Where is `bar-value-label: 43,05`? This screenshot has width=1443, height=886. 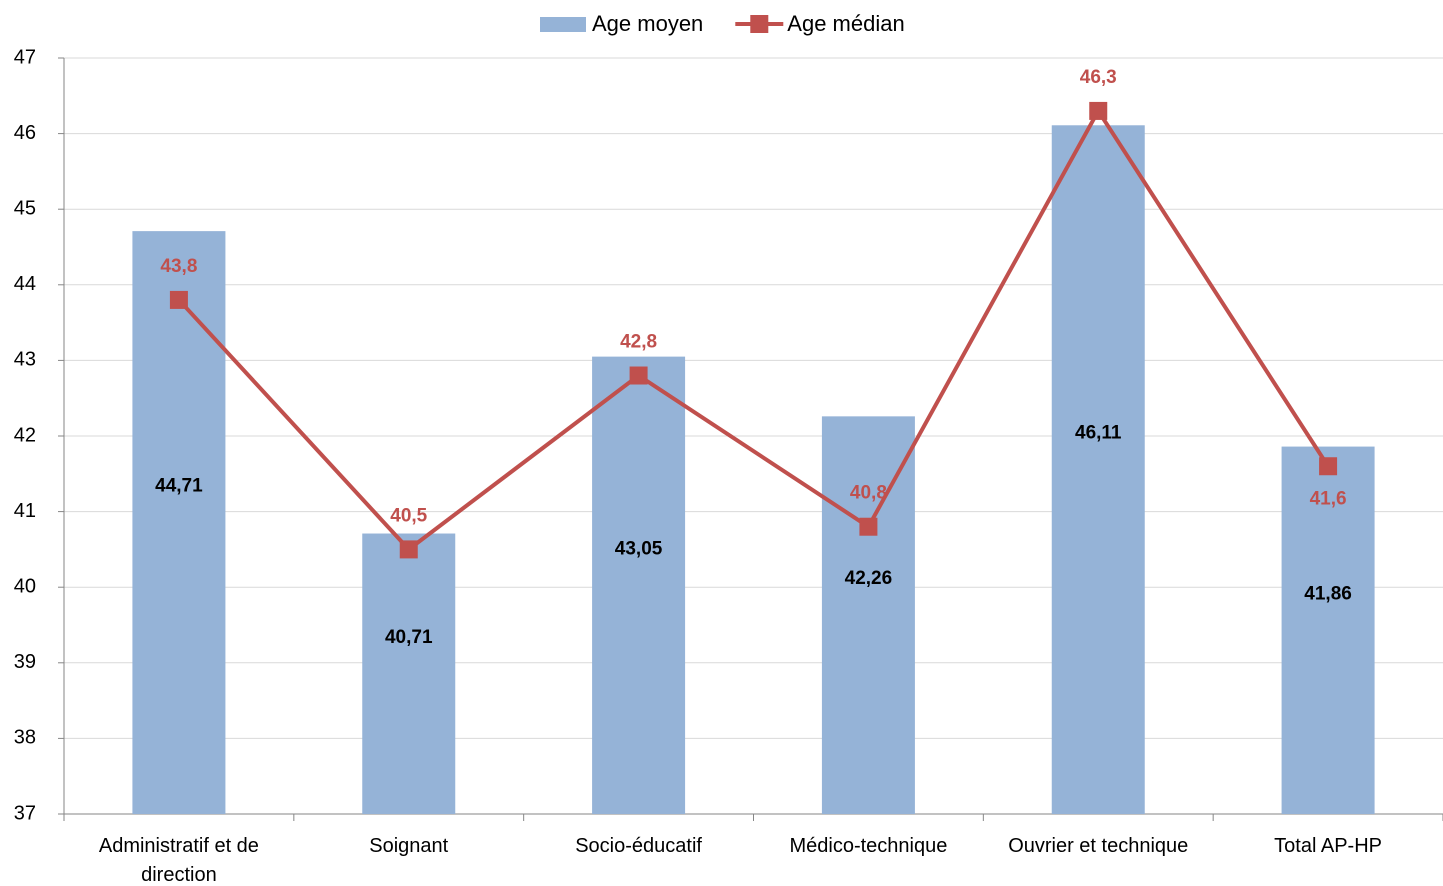 bar-value-label: 43,05 is located at coordinates (639, 548).